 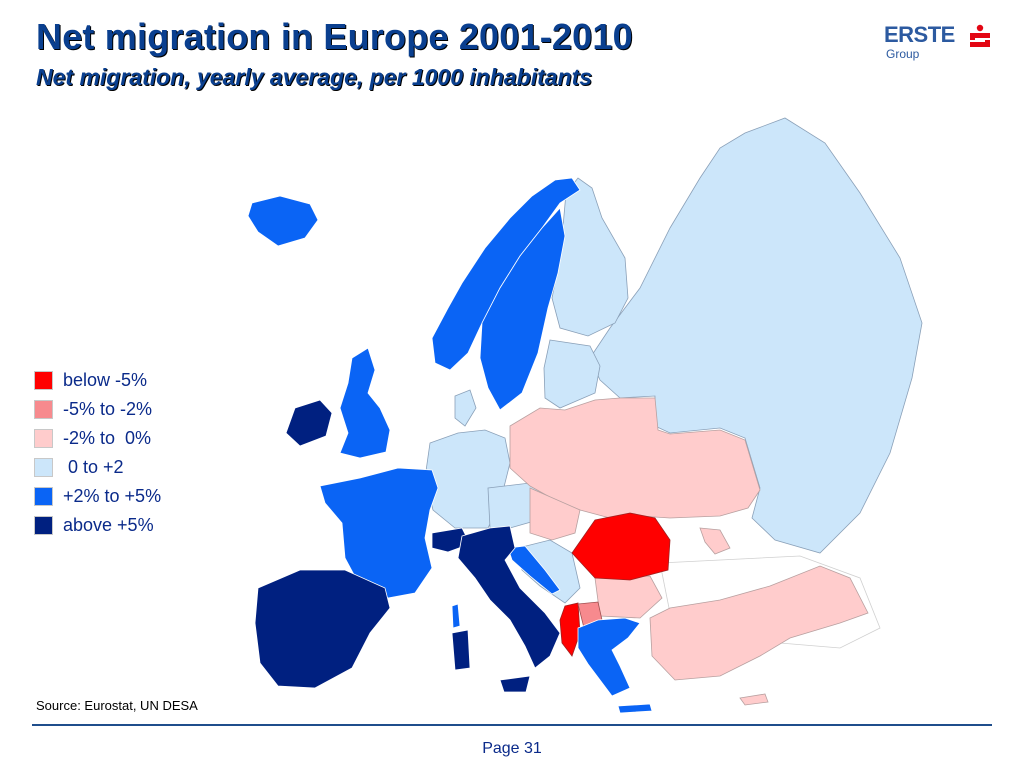 I want to click on legend-label: +2% to +5%, so click(x=112, y=496).